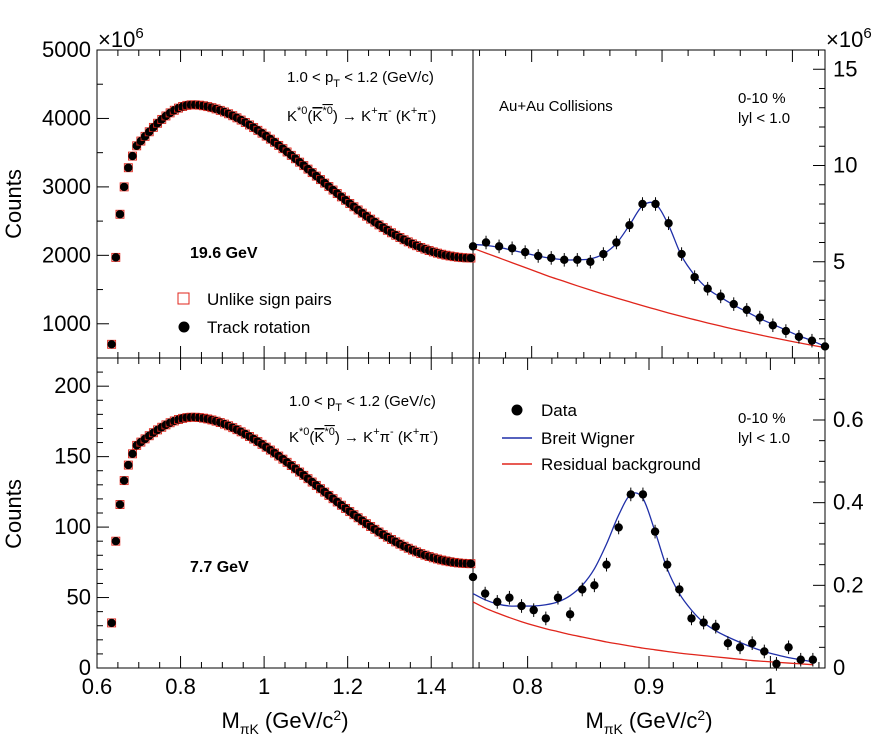 Image resolution: width=890 pixels, height=746 pixels. Describe the element at coordinates (363, 436) in the screenshot. I see `bottom-left-decay-annotation: K*0(K*0) → K+π- (K+π-)` at that location.